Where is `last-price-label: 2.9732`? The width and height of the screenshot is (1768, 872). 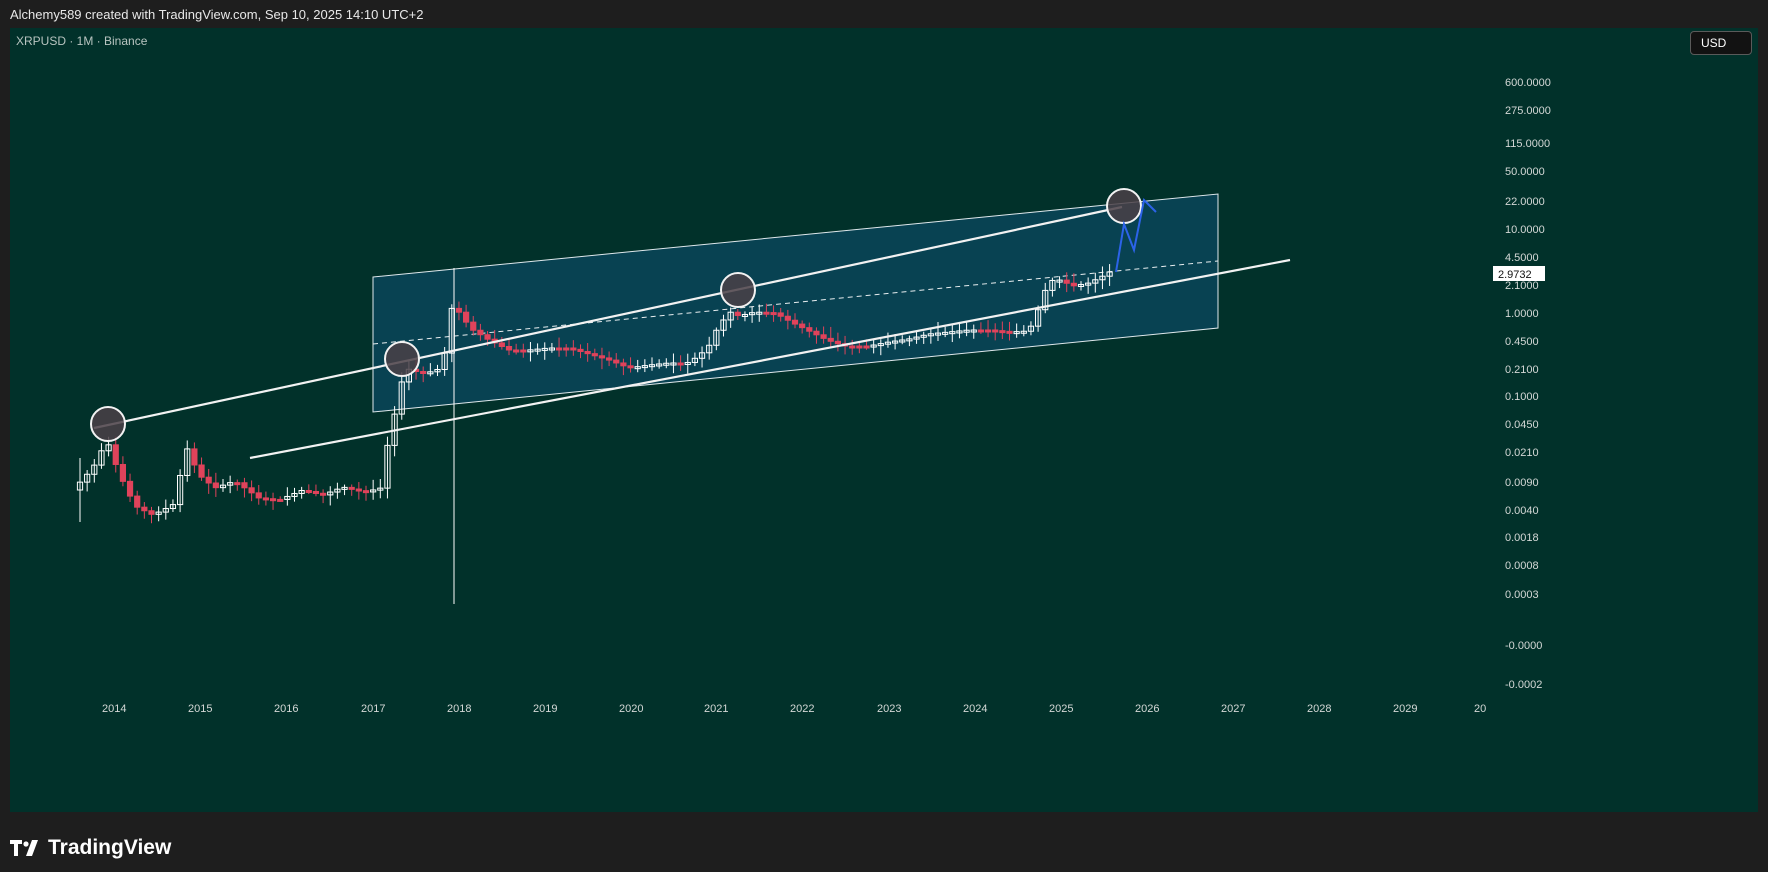 last-price-label: 2.9732 is located at coordinates (1515, 275).